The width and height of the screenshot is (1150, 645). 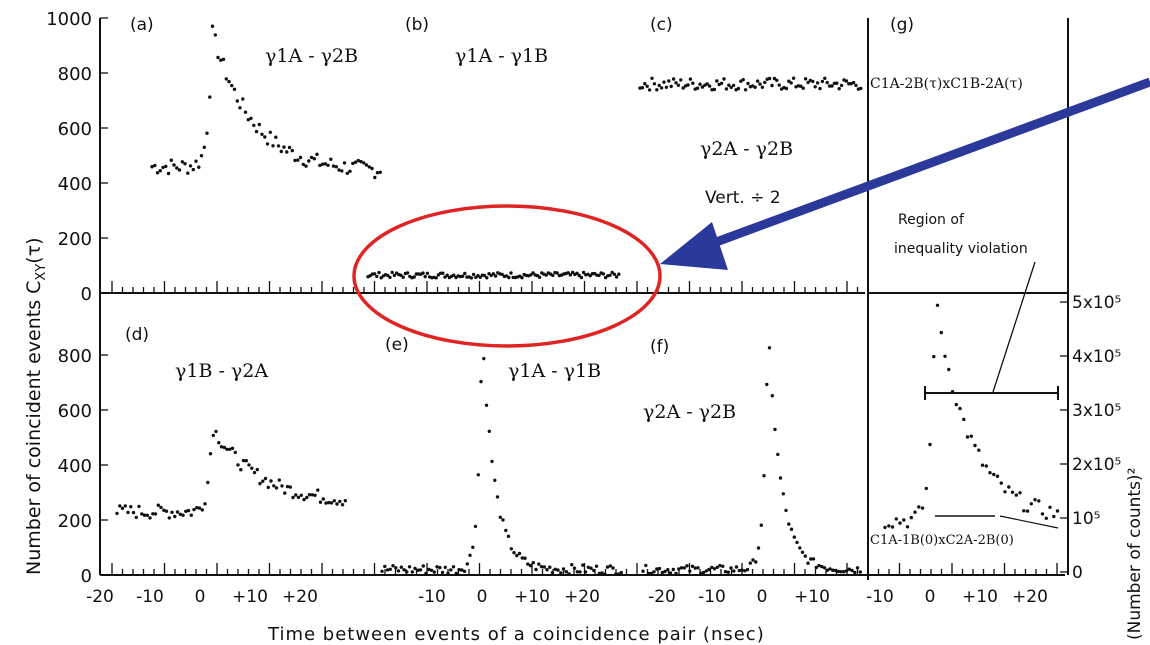 What do you see at coordinates (689, 412) in the screenshot?
I see `series-name-f: γ2A - γ2B` at bounding box center [689, 412].